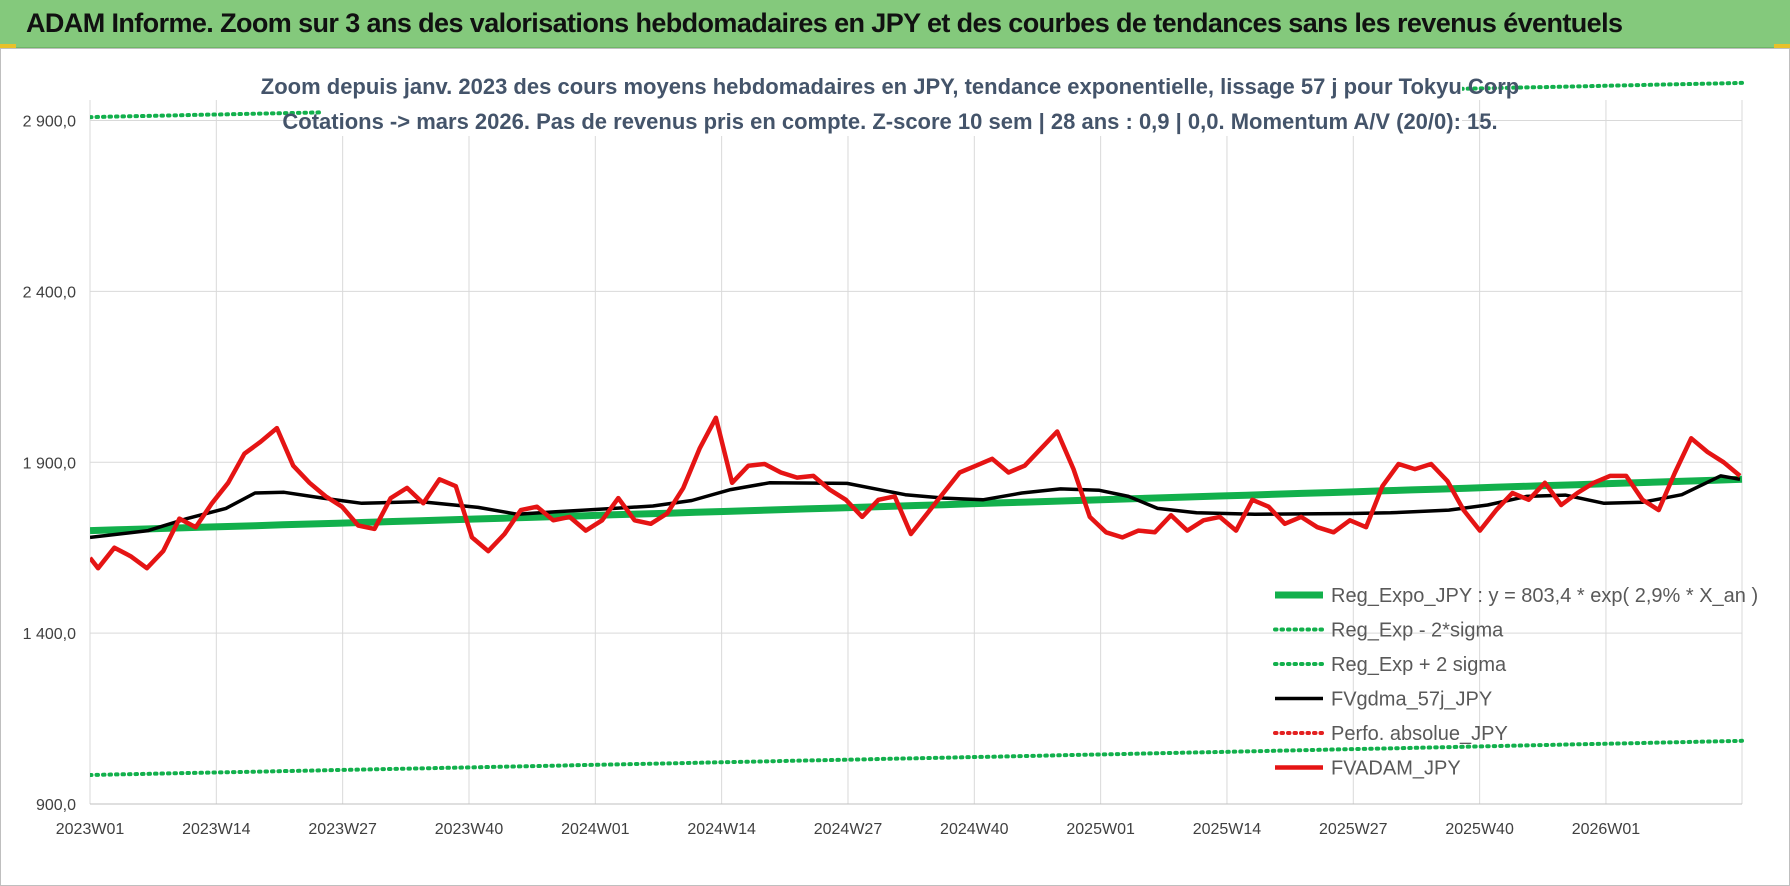  Describe the element at coordinates (1227, 829) in the screenshot. I see `x-tick-label: 2025W14` at that location.